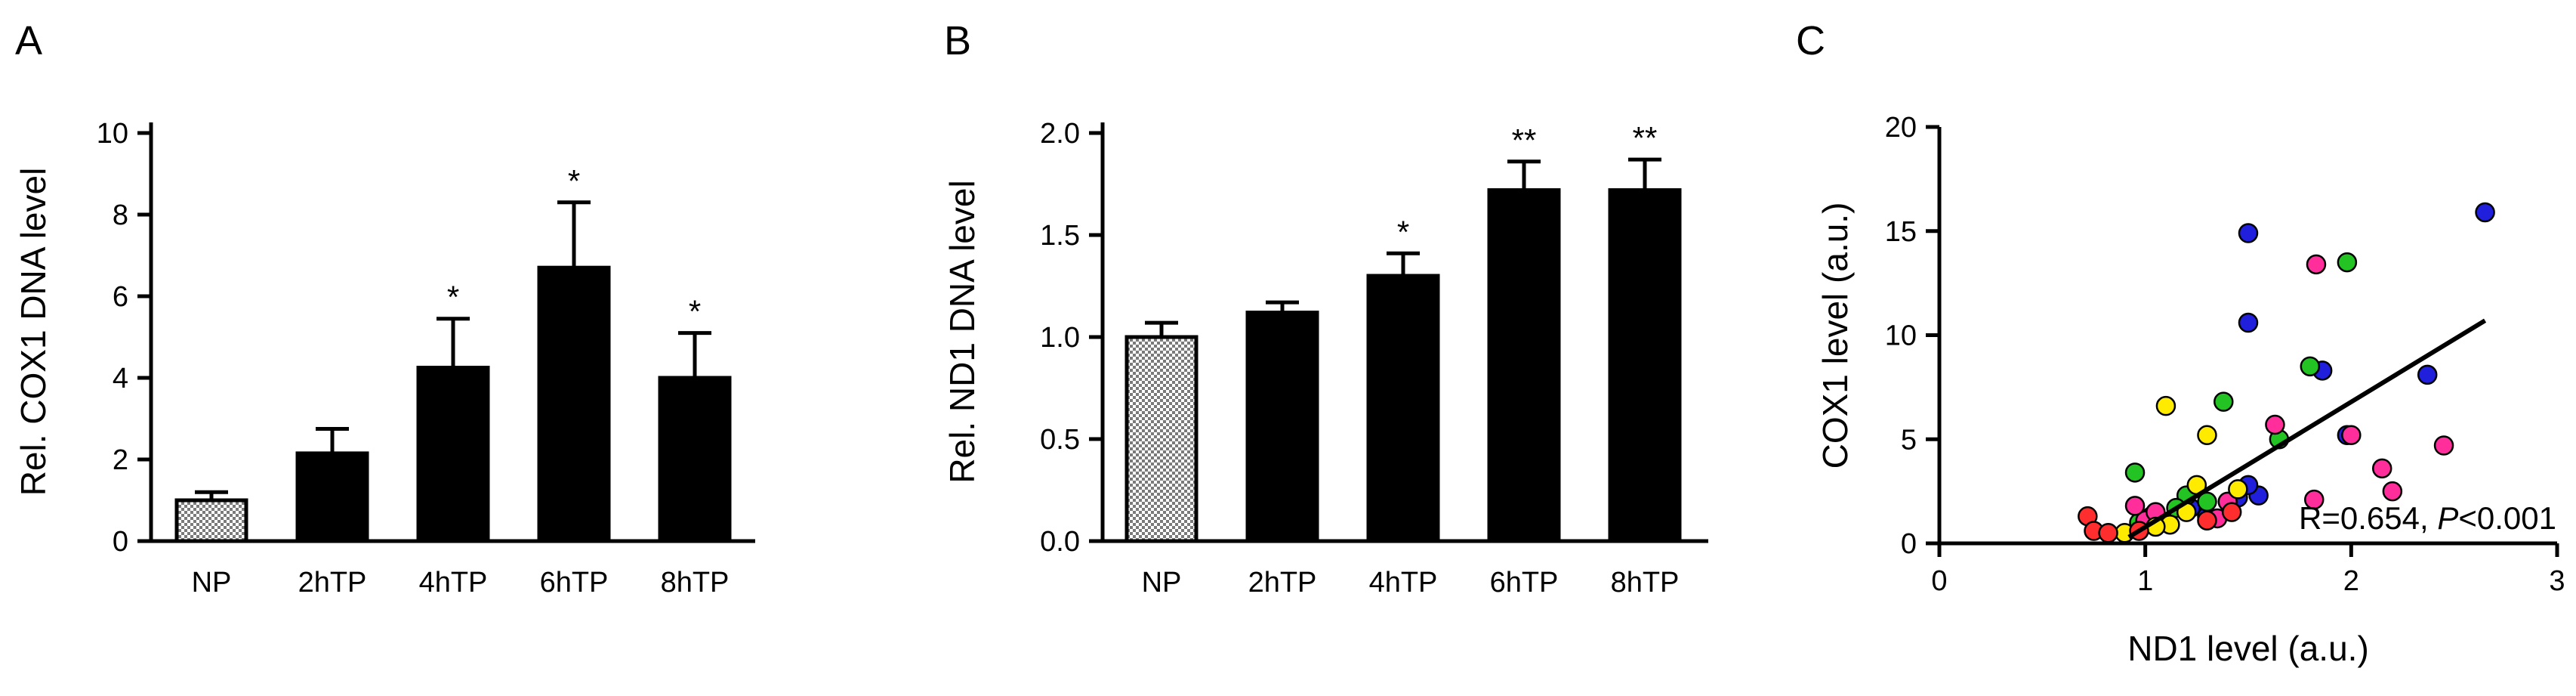  What do you see at coordinates (957, 40) in the screenshot?
I see `panel-letter-b: B` at bounding box center [957, 40].